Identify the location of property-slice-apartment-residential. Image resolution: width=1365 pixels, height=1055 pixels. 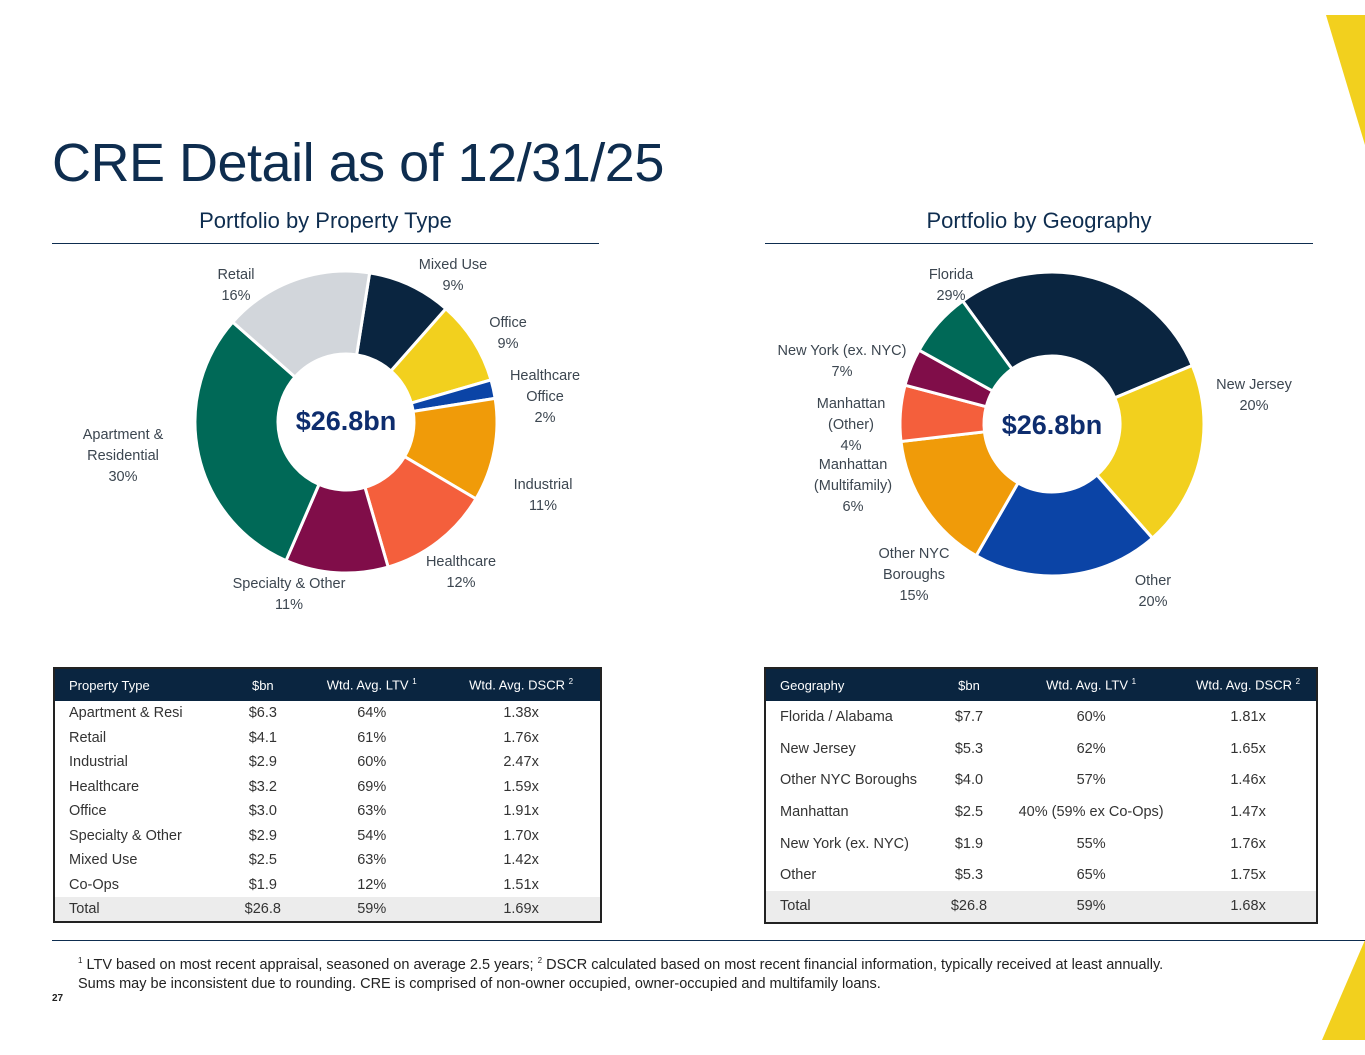
(257, 441).